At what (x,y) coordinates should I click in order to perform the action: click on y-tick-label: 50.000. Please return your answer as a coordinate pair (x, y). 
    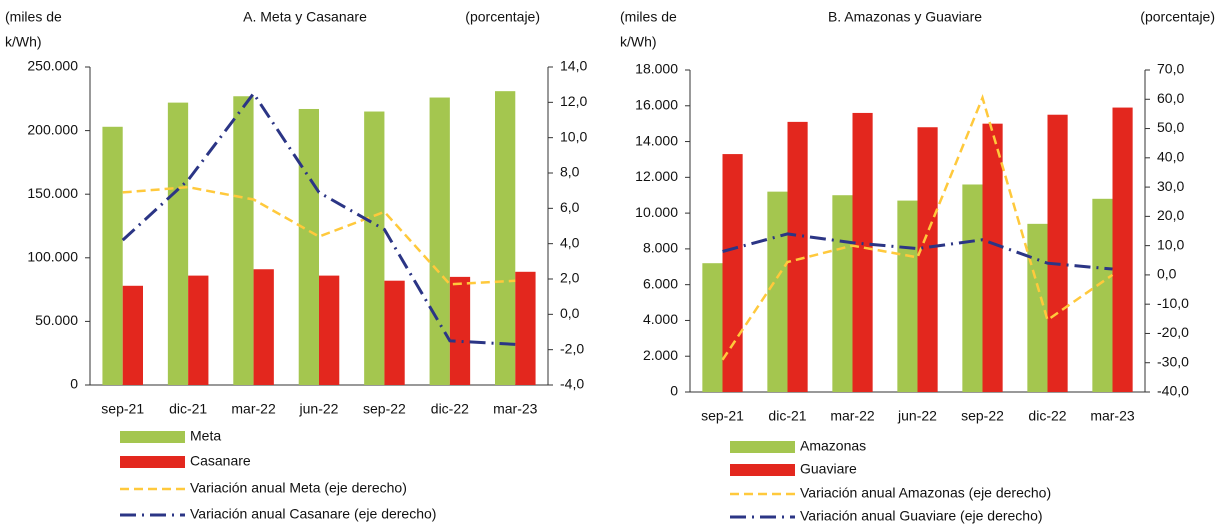
    Looking at the image, I should click on (56, 320).